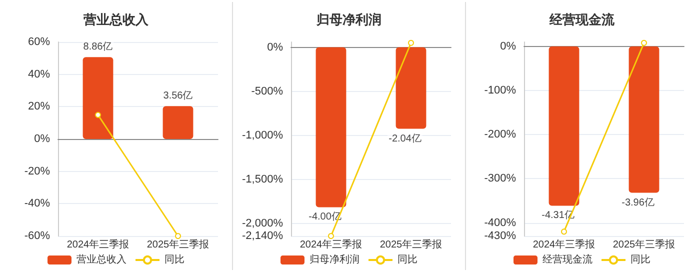 The image size is (700, 272). What do you see at coordinates (263, 236) in the screenshot?
I see `y-tick-label: -2,140%` at bounding box center [263, 236].